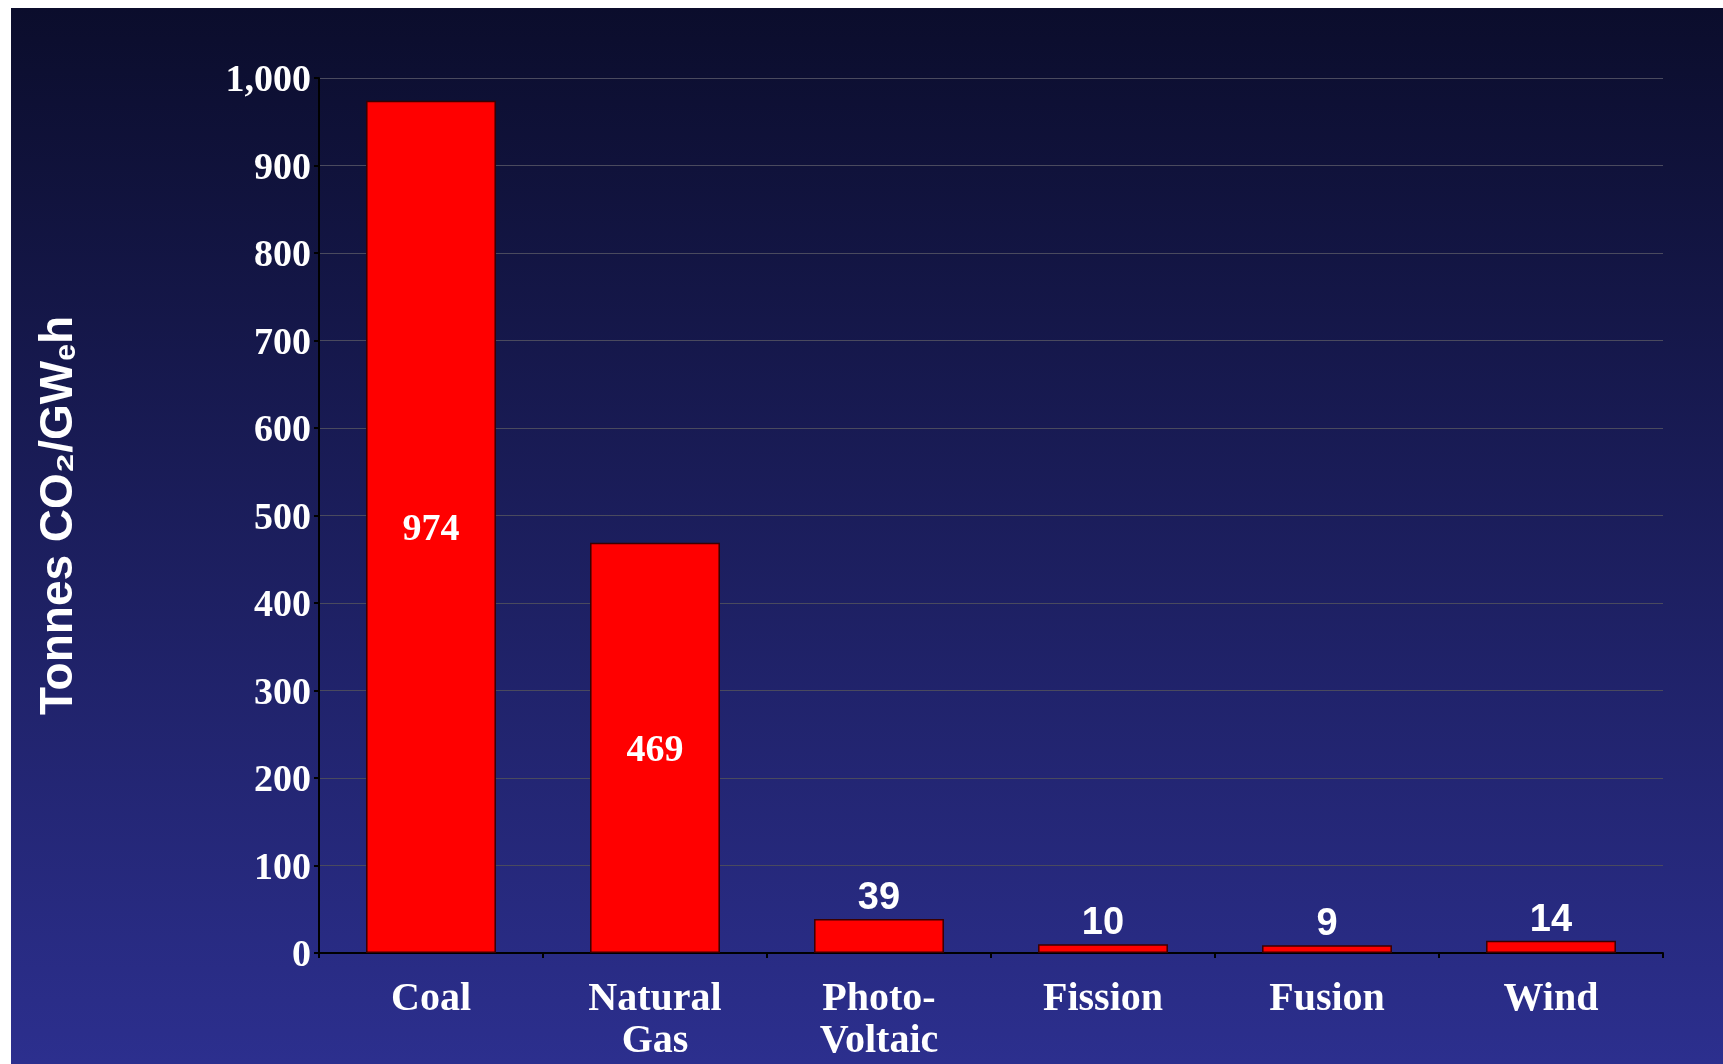  Describe the element at coordinates (282, 165) in the screenshot. I see `y-tick-label: 900` at that location.